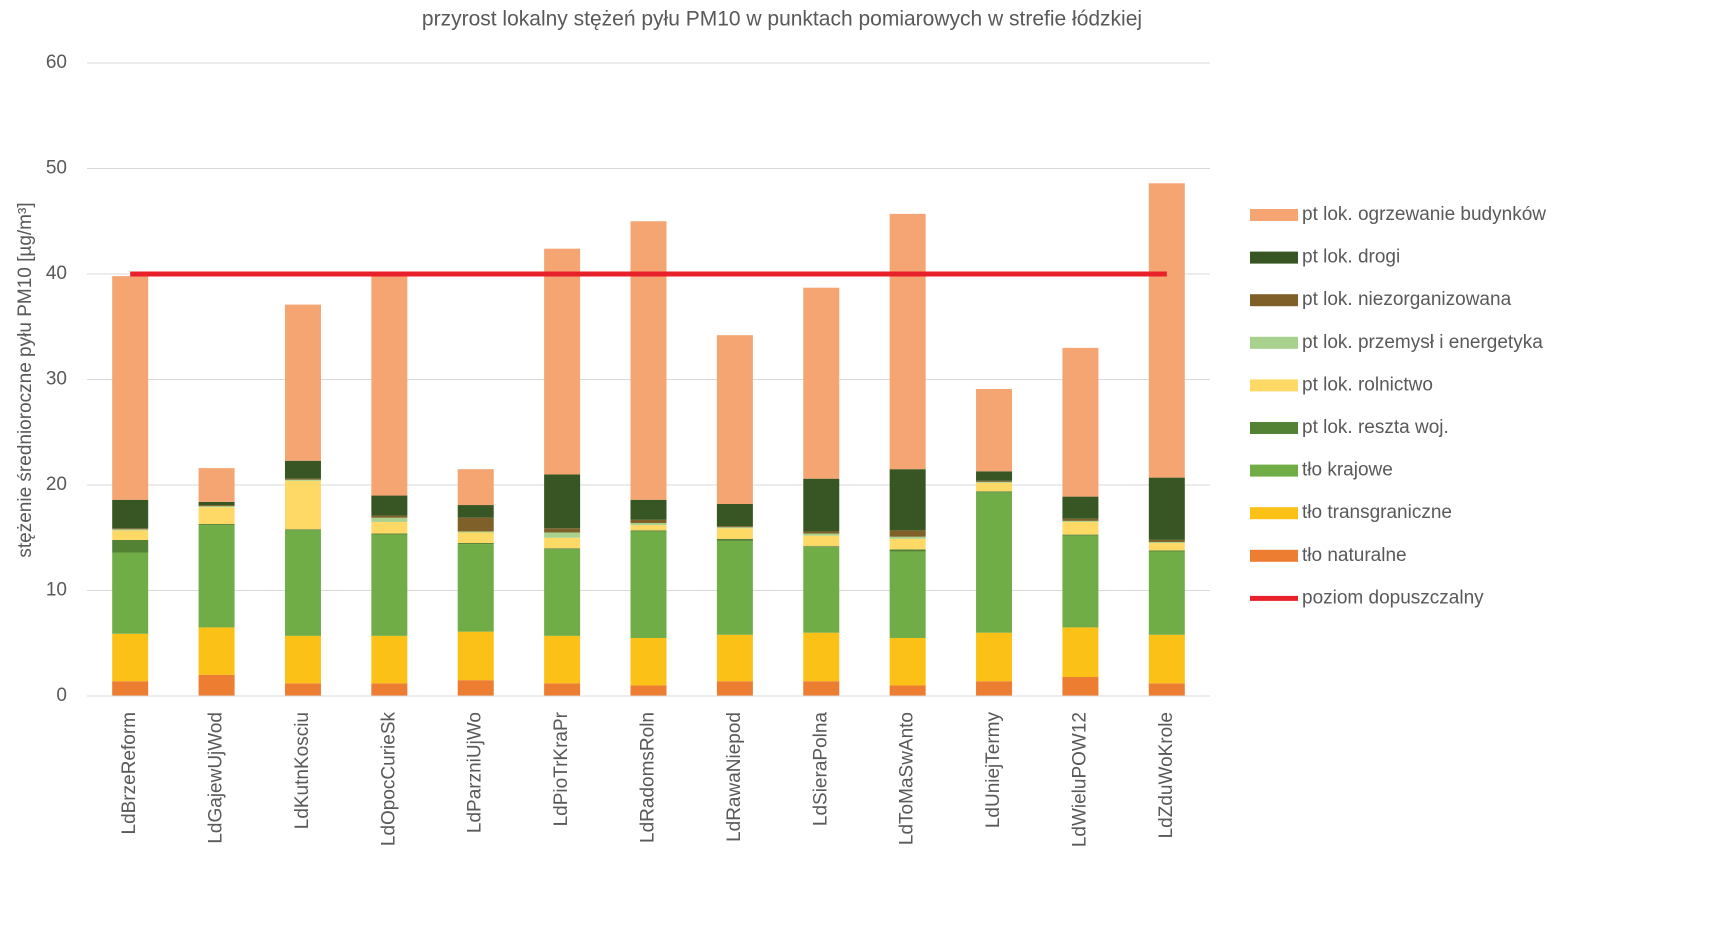 The image size is (1728, 939). Describe the element at coordinates (1424, 214) in the screenshot. I see `legend-label: pt lok. ogrzewanie budynków` at that location.